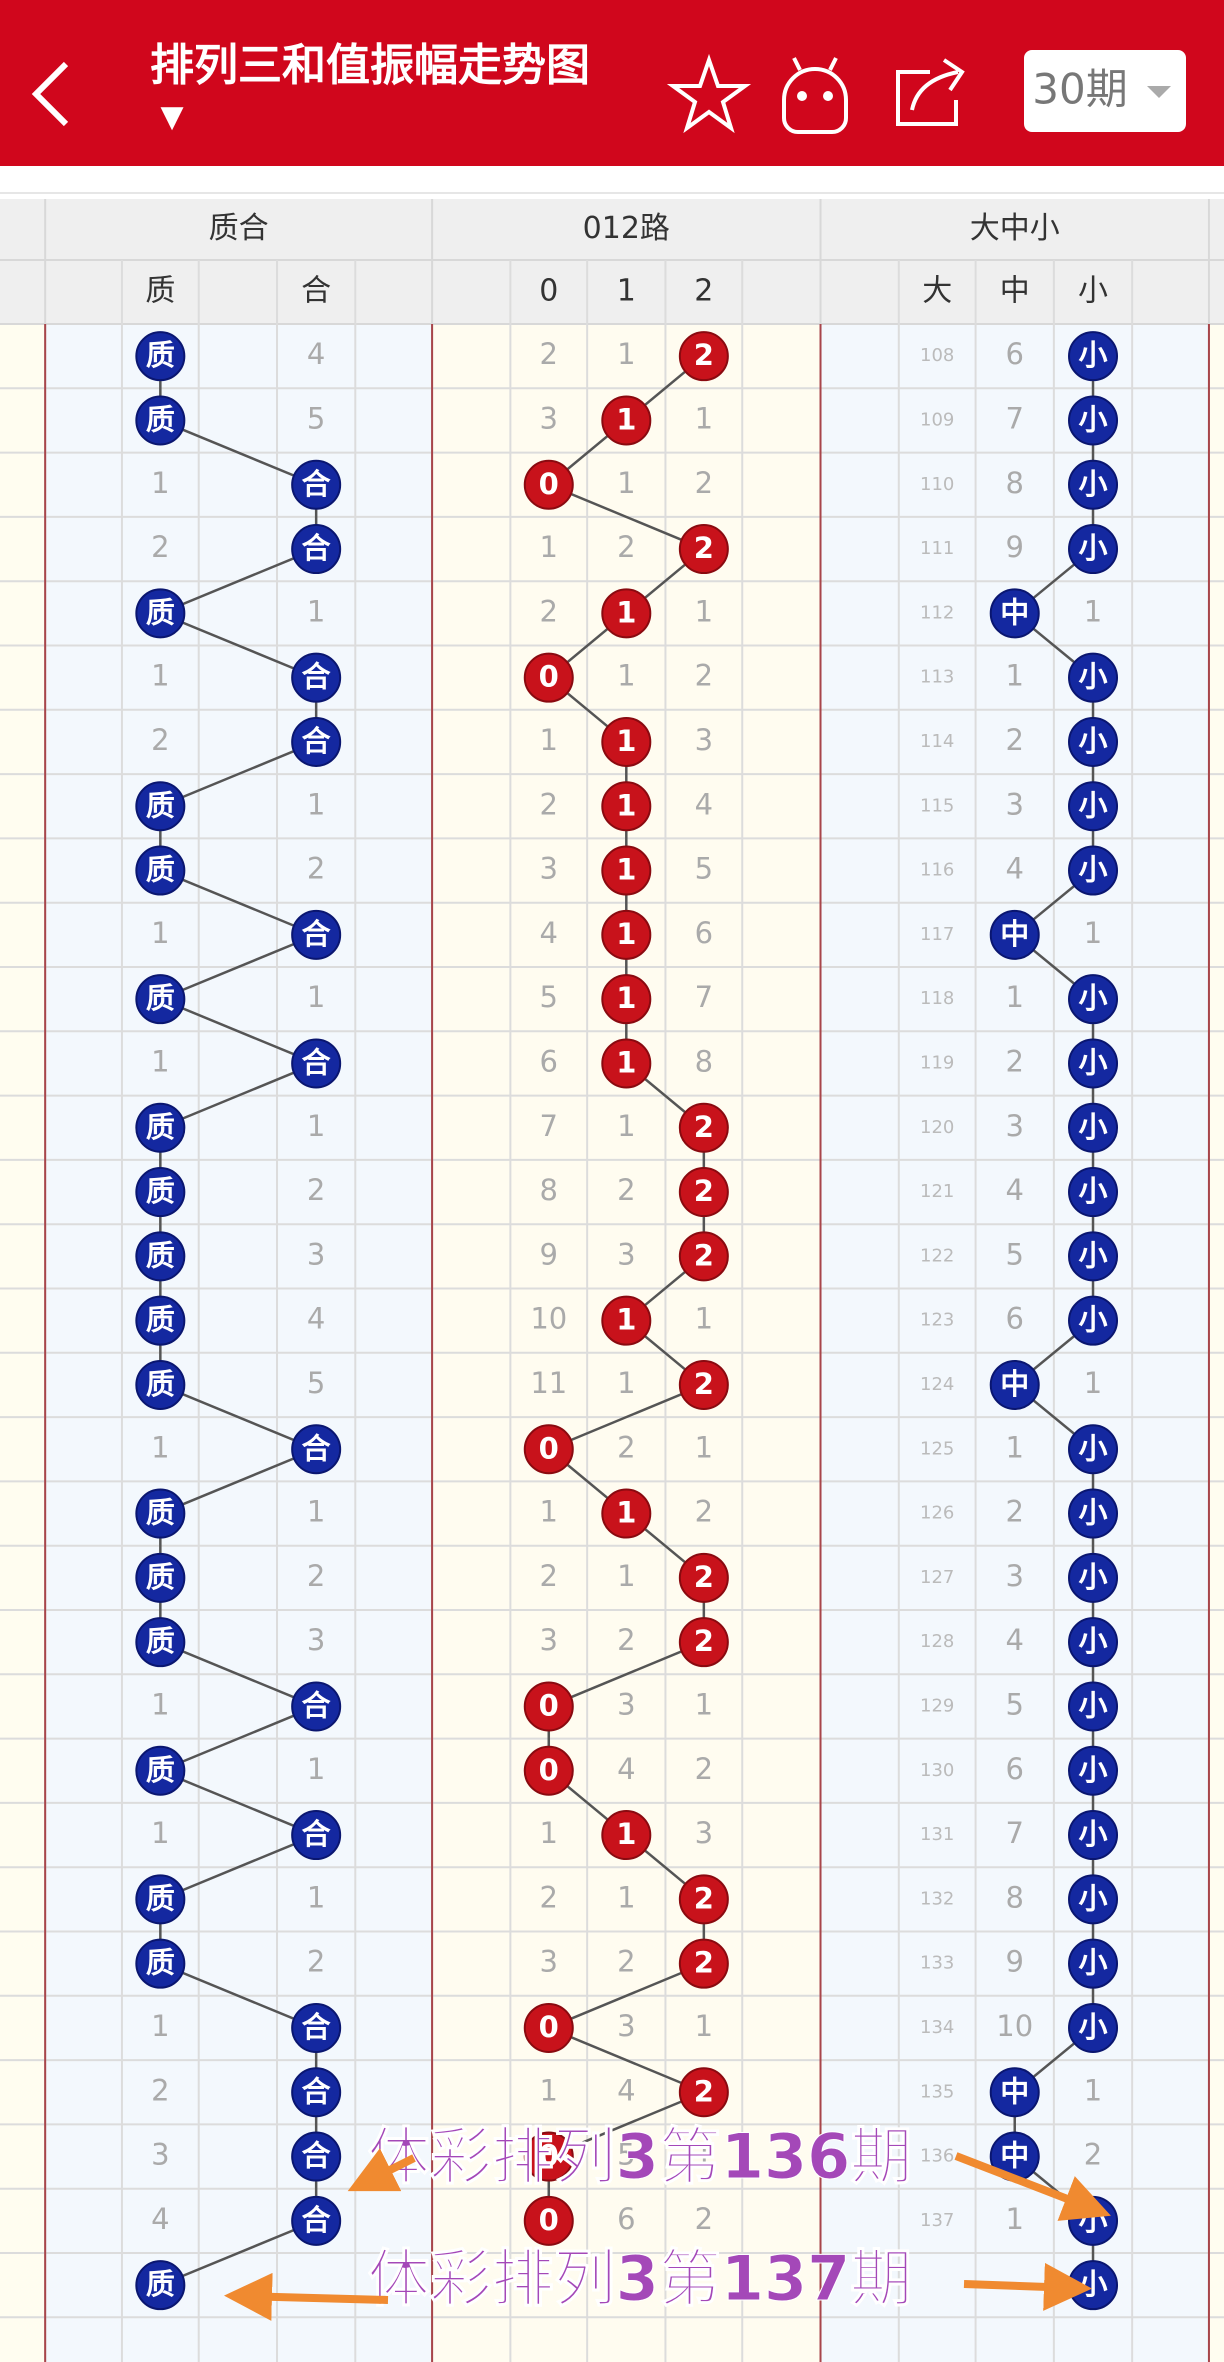 The image size is (1224, 2362). Describe the element at coordinates (937, 2091) in the screenshot. I see `omission: 135` at that location.